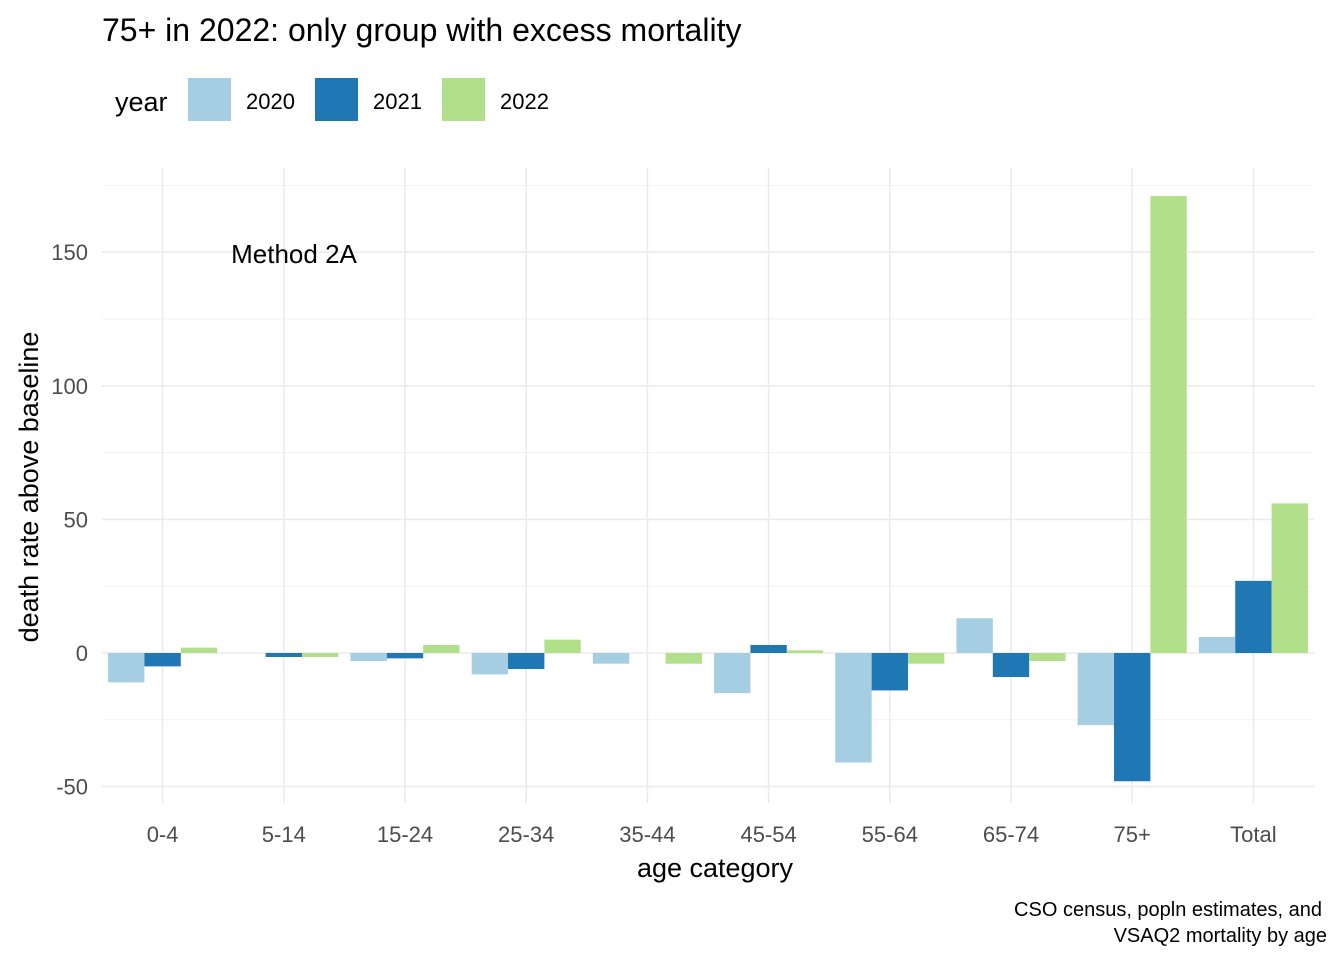 The height and width of the screenshot is (960, 1344). Describe the element at coordinates (163, 834) in the screenshot. I see `x-tick-label: 0-4` at that location.